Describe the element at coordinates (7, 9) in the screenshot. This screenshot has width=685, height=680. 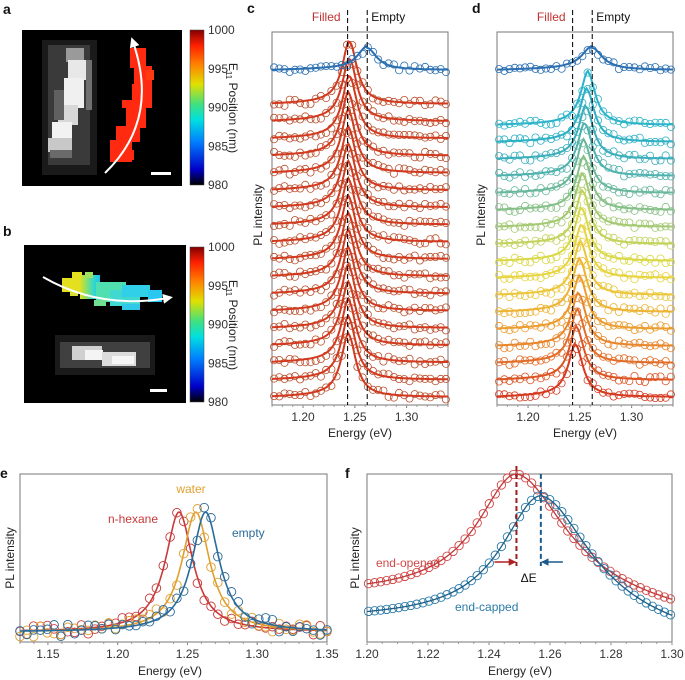
I see `panel-a-label: a` at that location.